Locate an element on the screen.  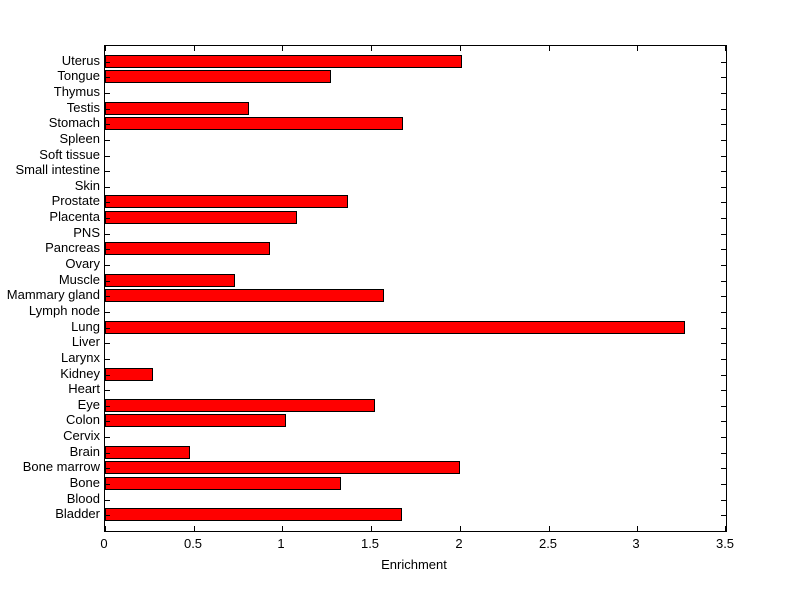
bar-lung is located at coordinates (395, 327).